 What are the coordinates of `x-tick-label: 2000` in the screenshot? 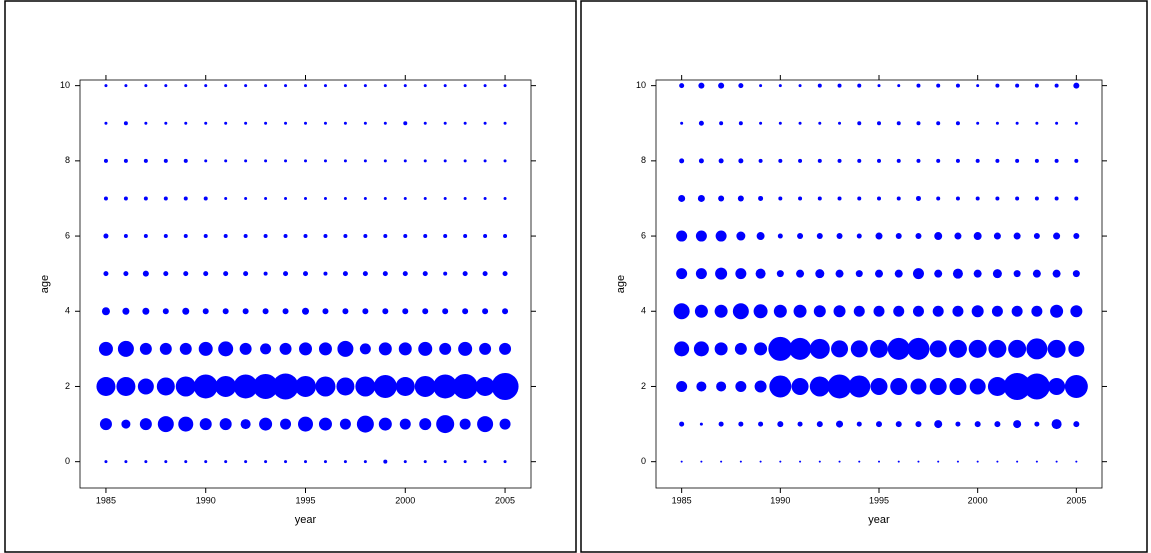 It's located at (405, 500).